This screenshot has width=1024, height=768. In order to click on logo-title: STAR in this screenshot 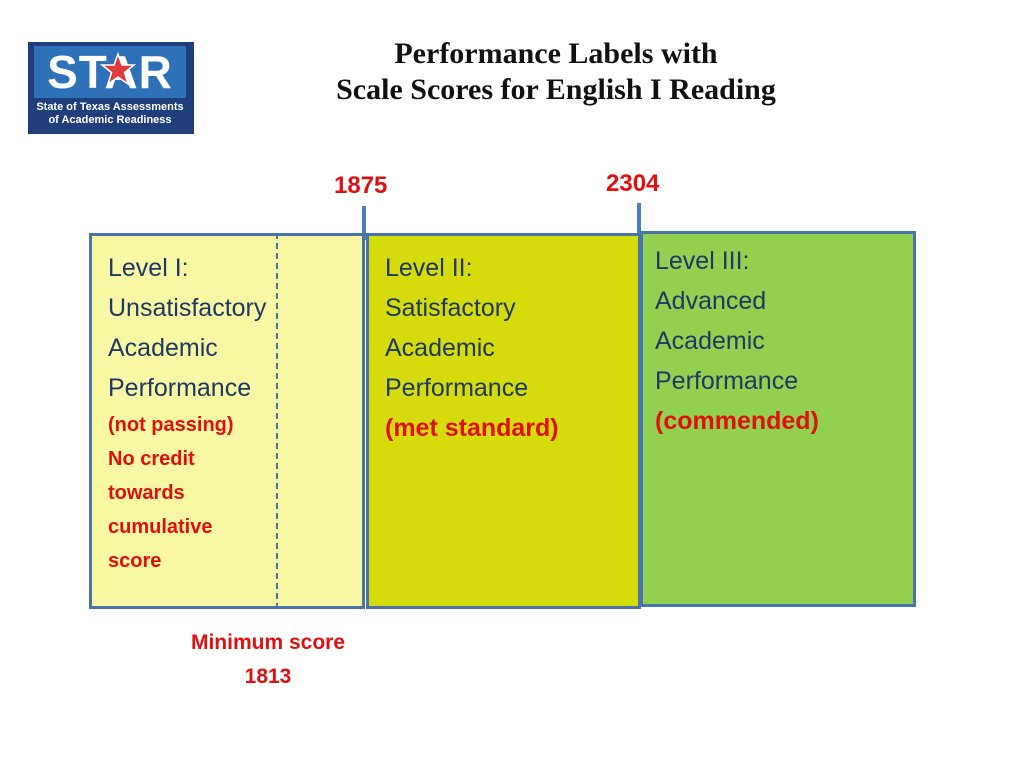, I will do `click(110, 72)`.